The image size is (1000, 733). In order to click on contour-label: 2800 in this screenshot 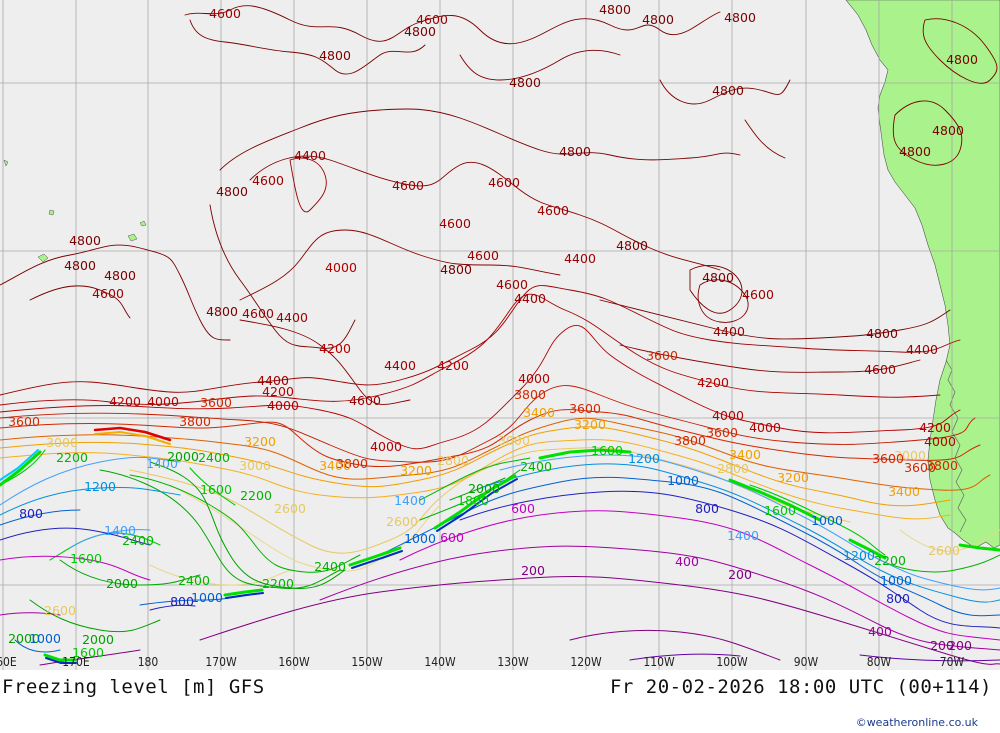, I will do `click(453, 460)`.